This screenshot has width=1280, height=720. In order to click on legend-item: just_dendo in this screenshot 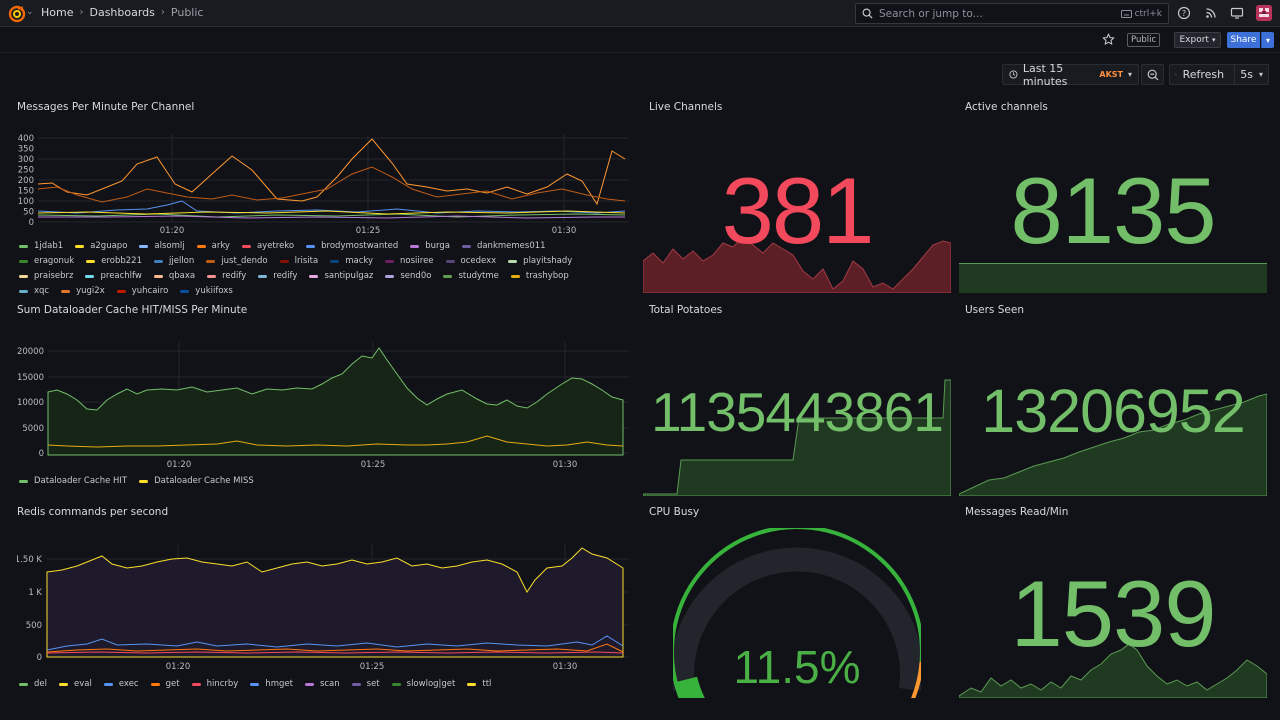, I will do `click(237, 261)`.